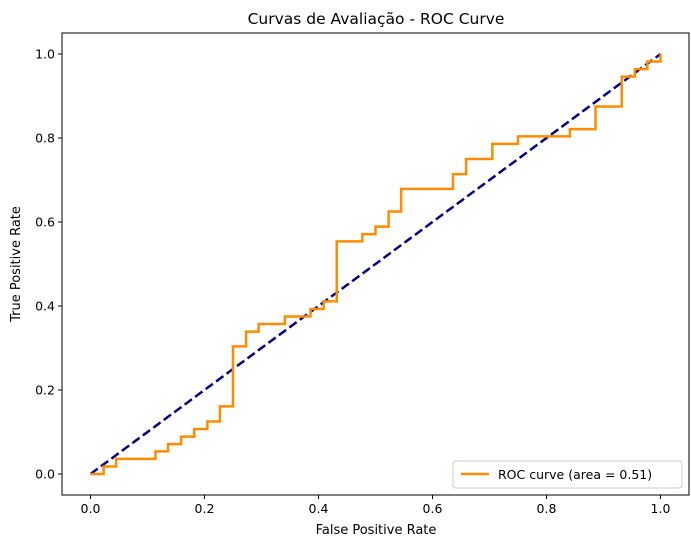 This screenshot has height=547, width=691. I want to click on y-tick-label: 0.2, so click(45, 390).